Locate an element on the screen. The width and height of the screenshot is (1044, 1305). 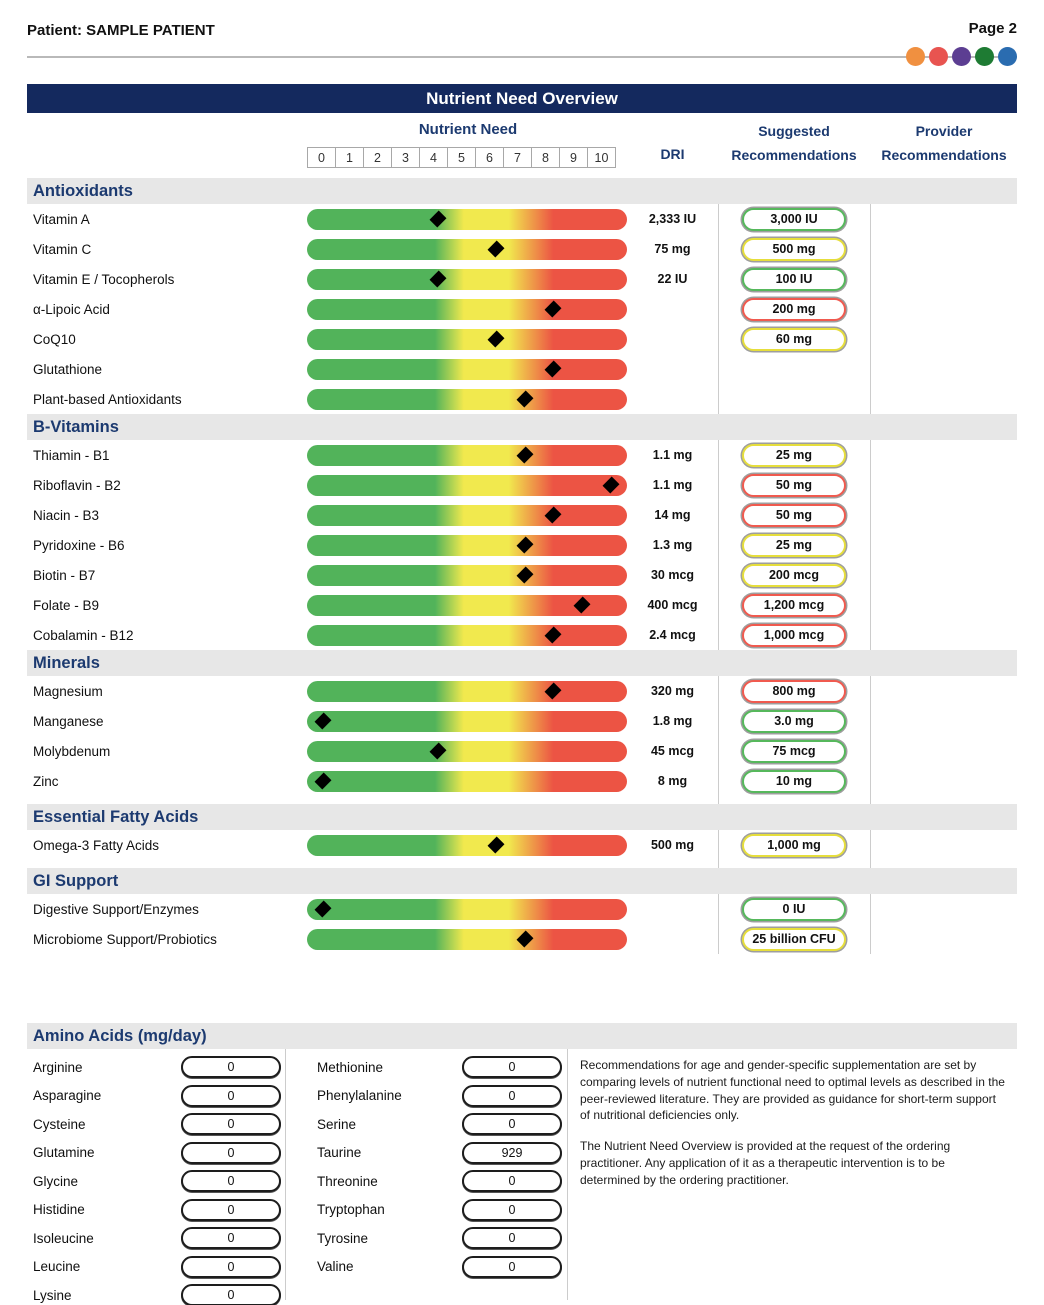
nutrient-label: Zinc is located at coordinates (46, 781).